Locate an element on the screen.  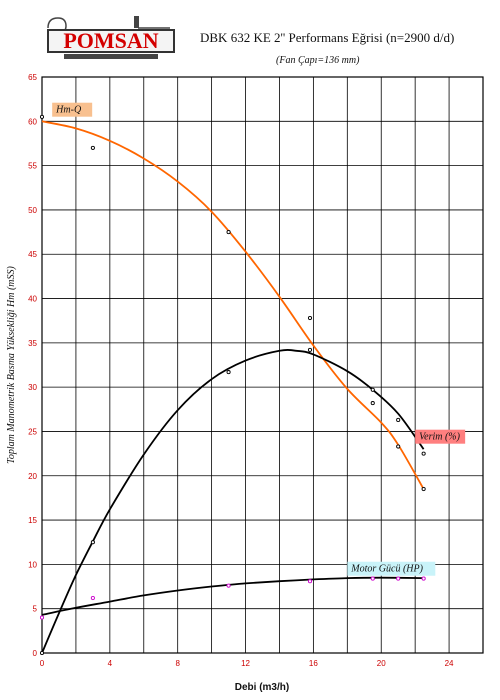
label-box-verim is located at coordinates (440, 436).